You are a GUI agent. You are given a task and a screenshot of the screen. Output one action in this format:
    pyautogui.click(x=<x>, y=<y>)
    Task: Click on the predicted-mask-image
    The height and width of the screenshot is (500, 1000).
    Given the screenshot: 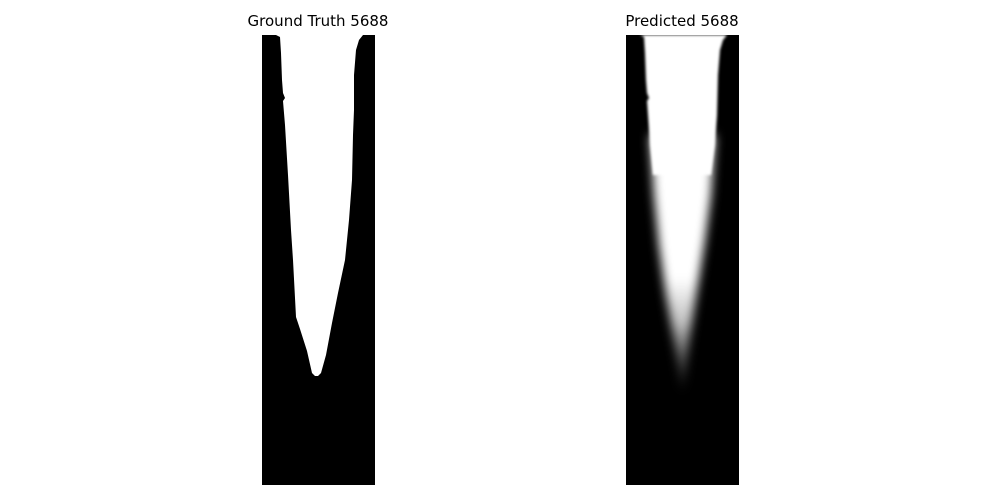 What is the action you would take?
    pyautogui.click(x=682, y=260)
    